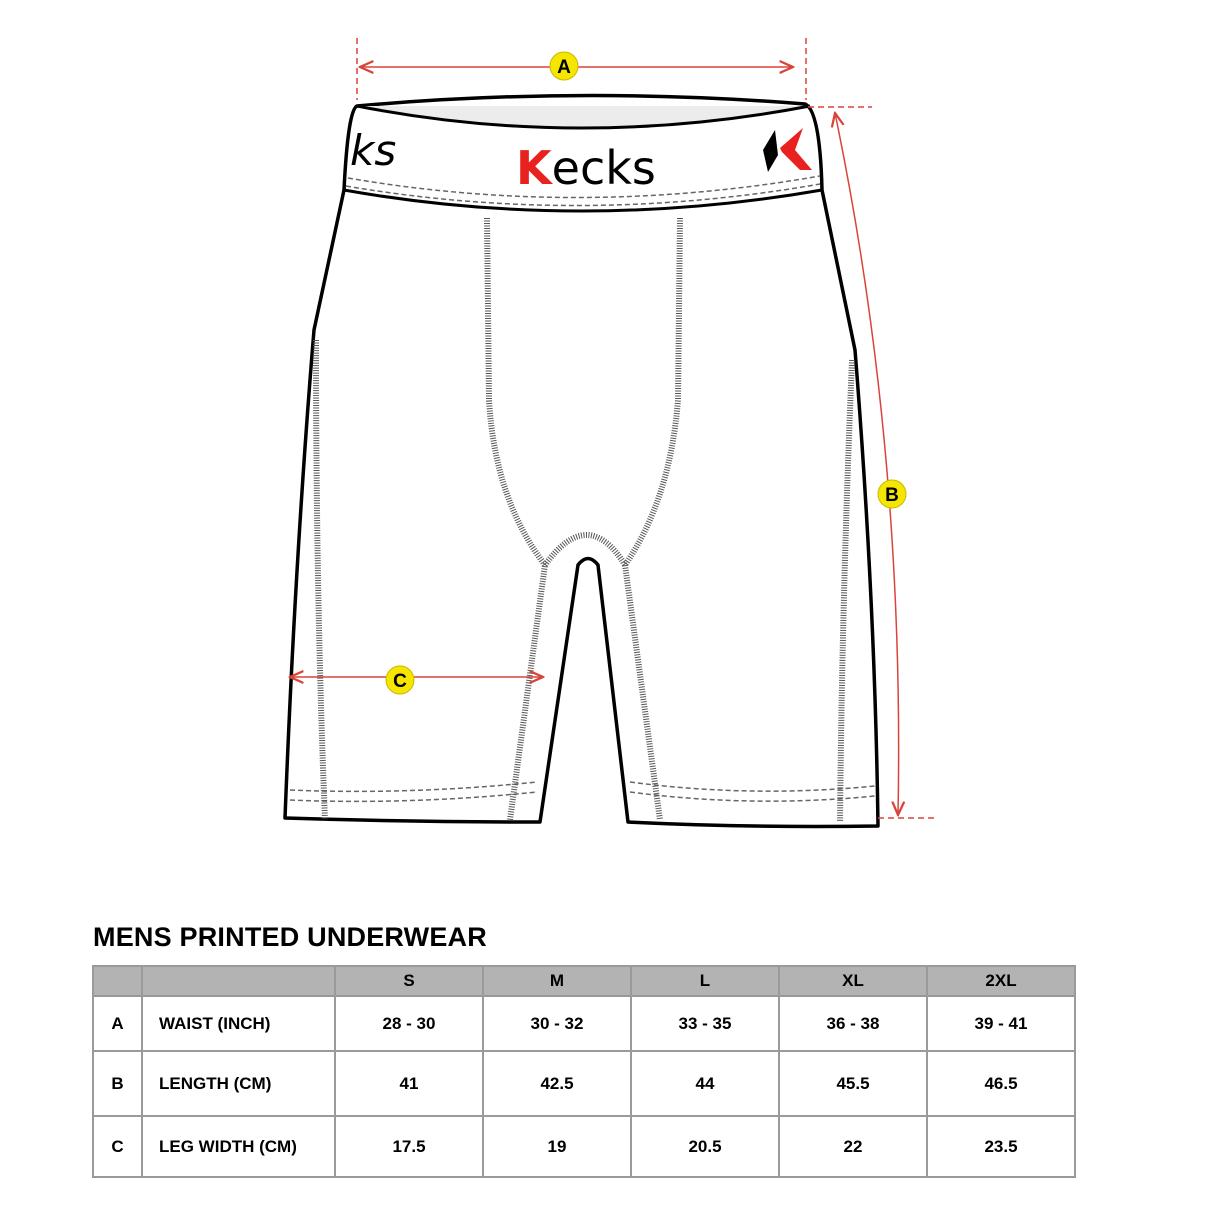 The height and width of the screenshot is (1214, 1214). Describe the element at coordinates (705, 981) in the screenshot. I see `header-cell: L` at that location.